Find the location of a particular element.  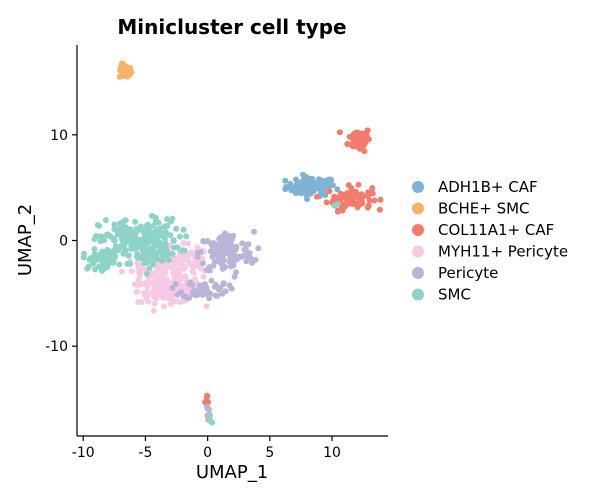

y-ticks: -10 0 10 is located at coordinates (61, 241).